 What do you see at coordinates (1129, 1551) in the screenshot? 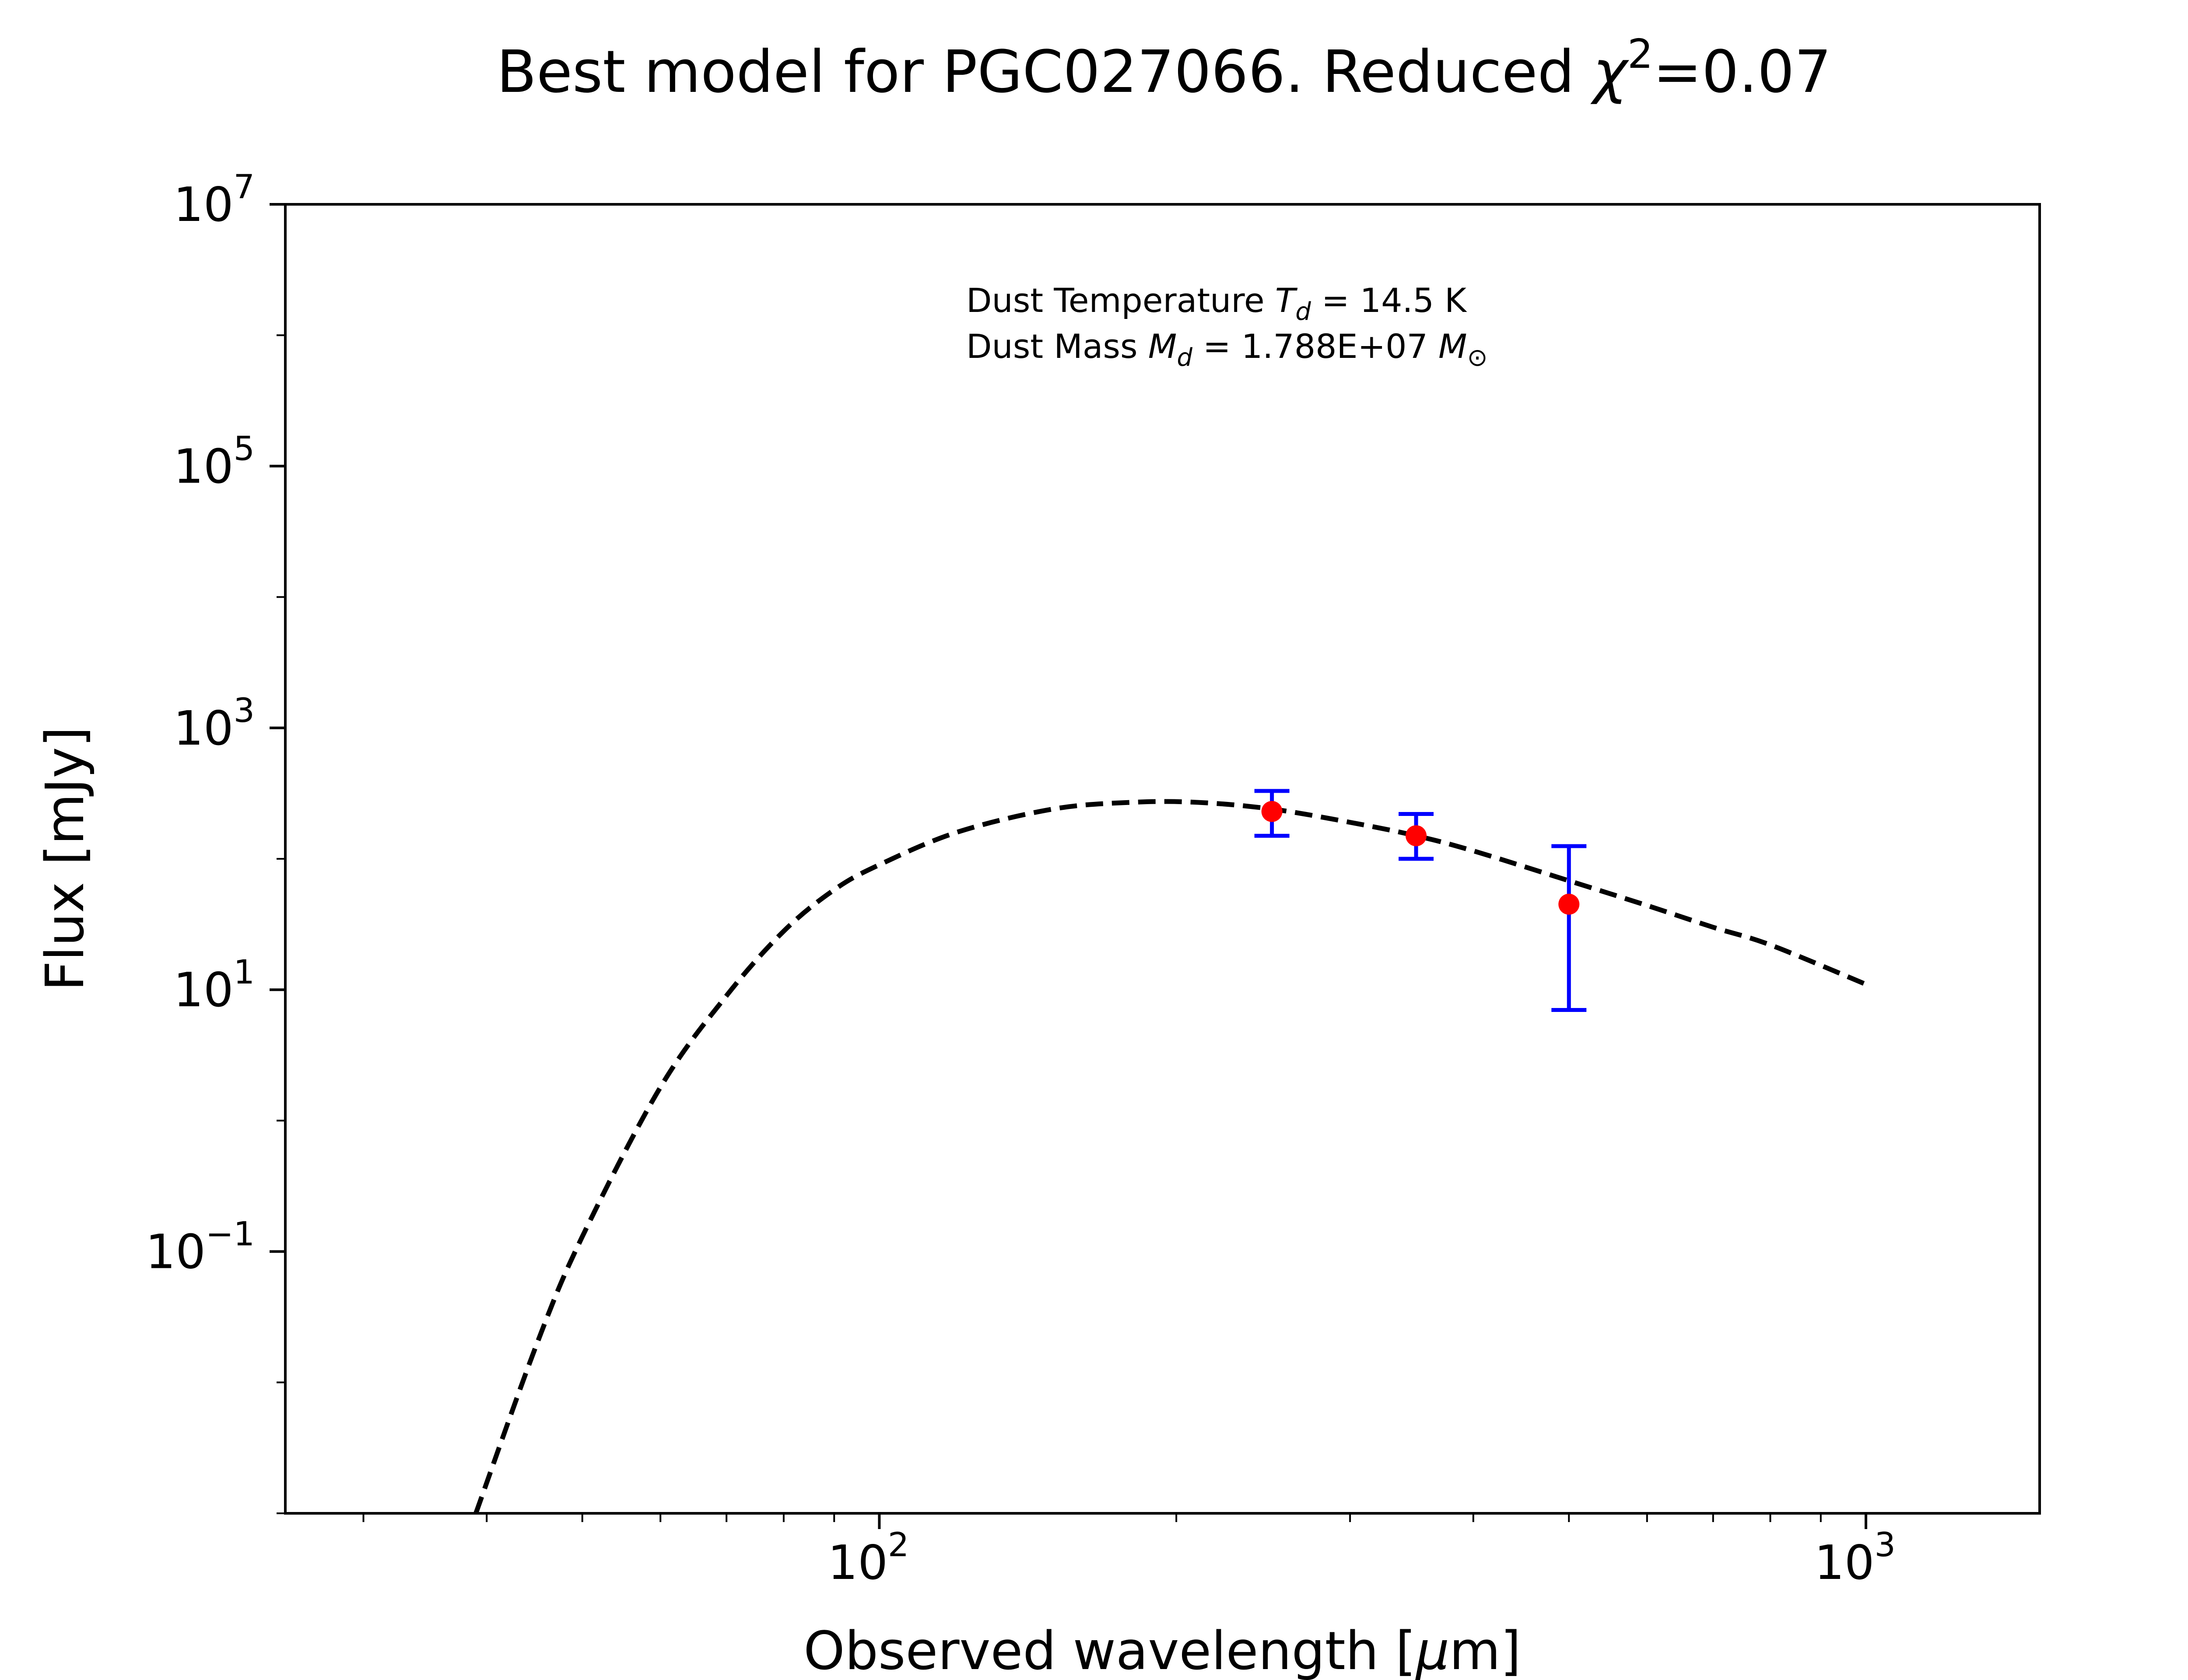
I see `x-axis-ticks: 10² 10³` at bounding box center [1129, 1551].